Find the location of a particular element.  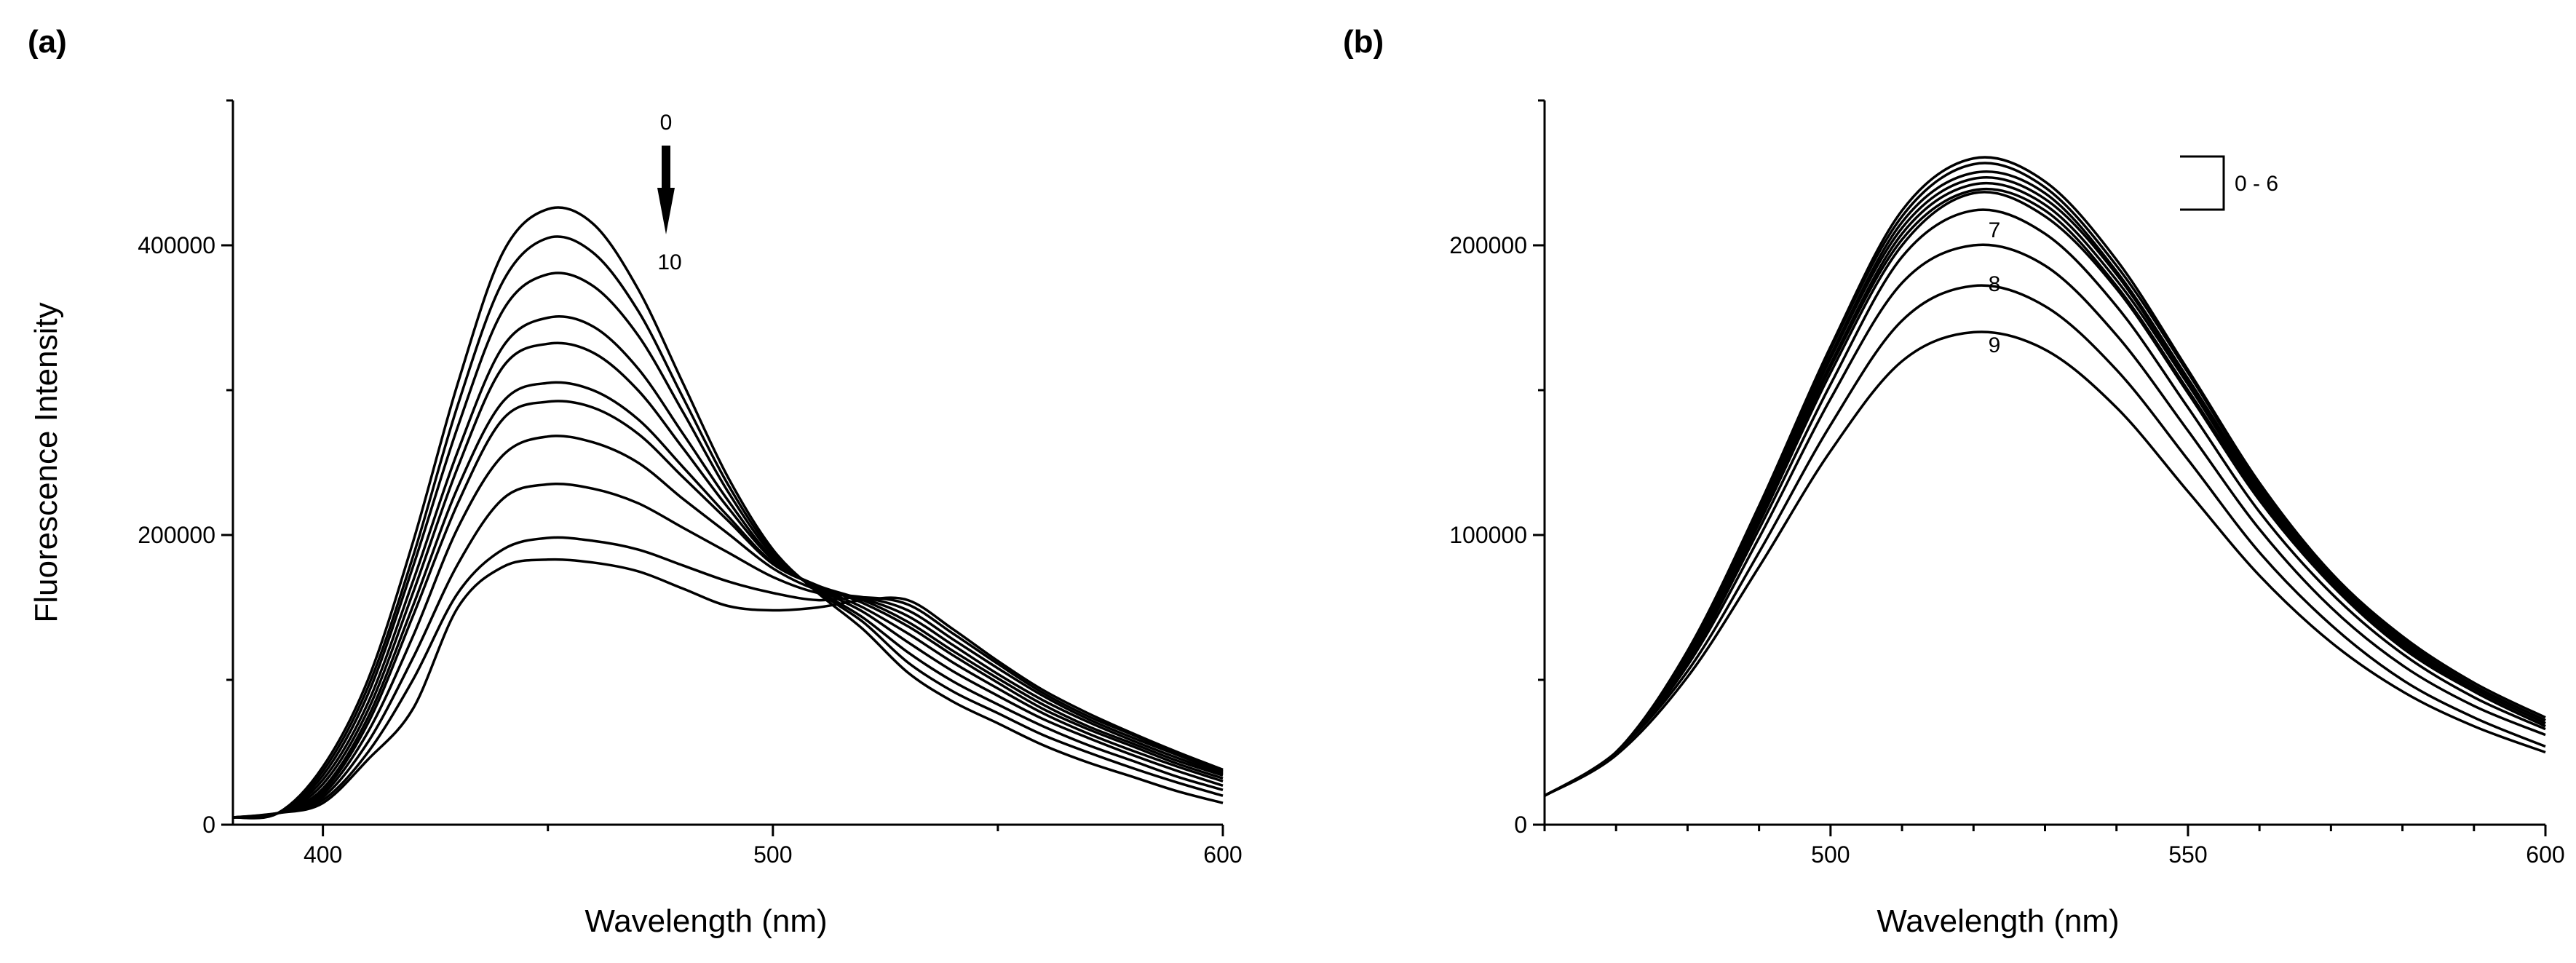

curve-label-8: 8 is located at coordinates (1995, 284).